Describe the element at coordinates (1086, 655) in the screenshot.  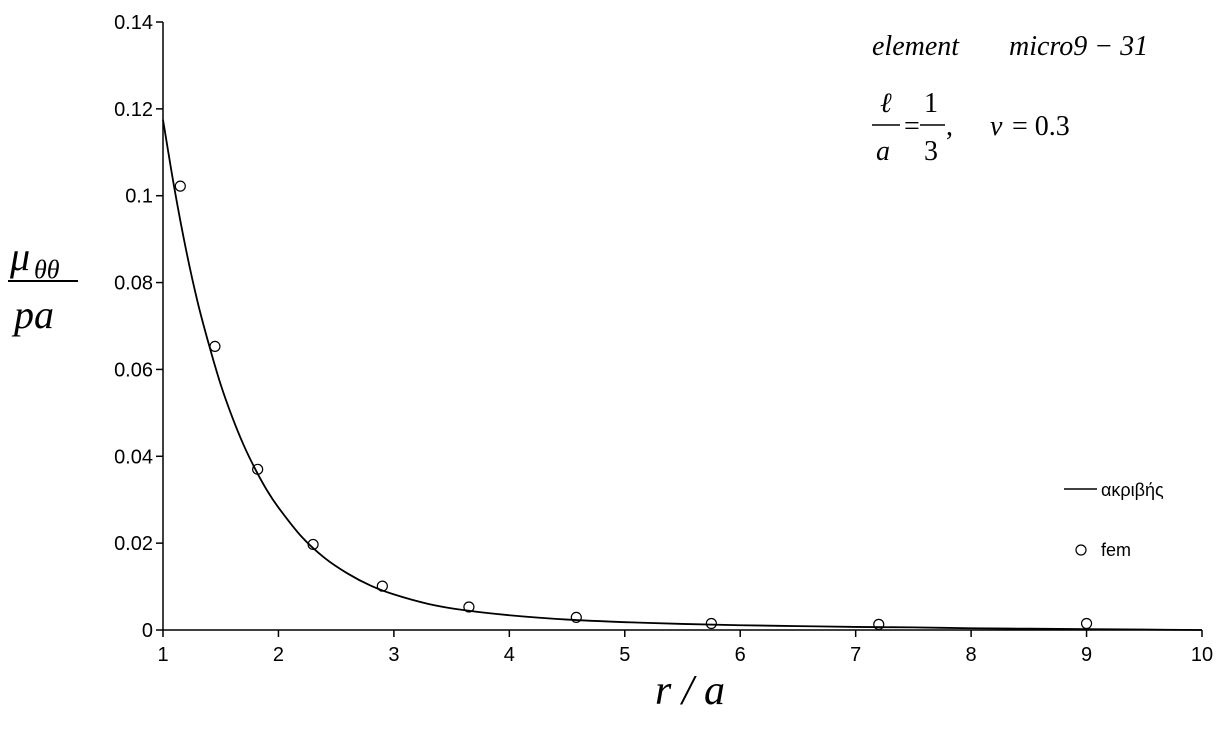
I see `x-tick-label: 9` at that location.